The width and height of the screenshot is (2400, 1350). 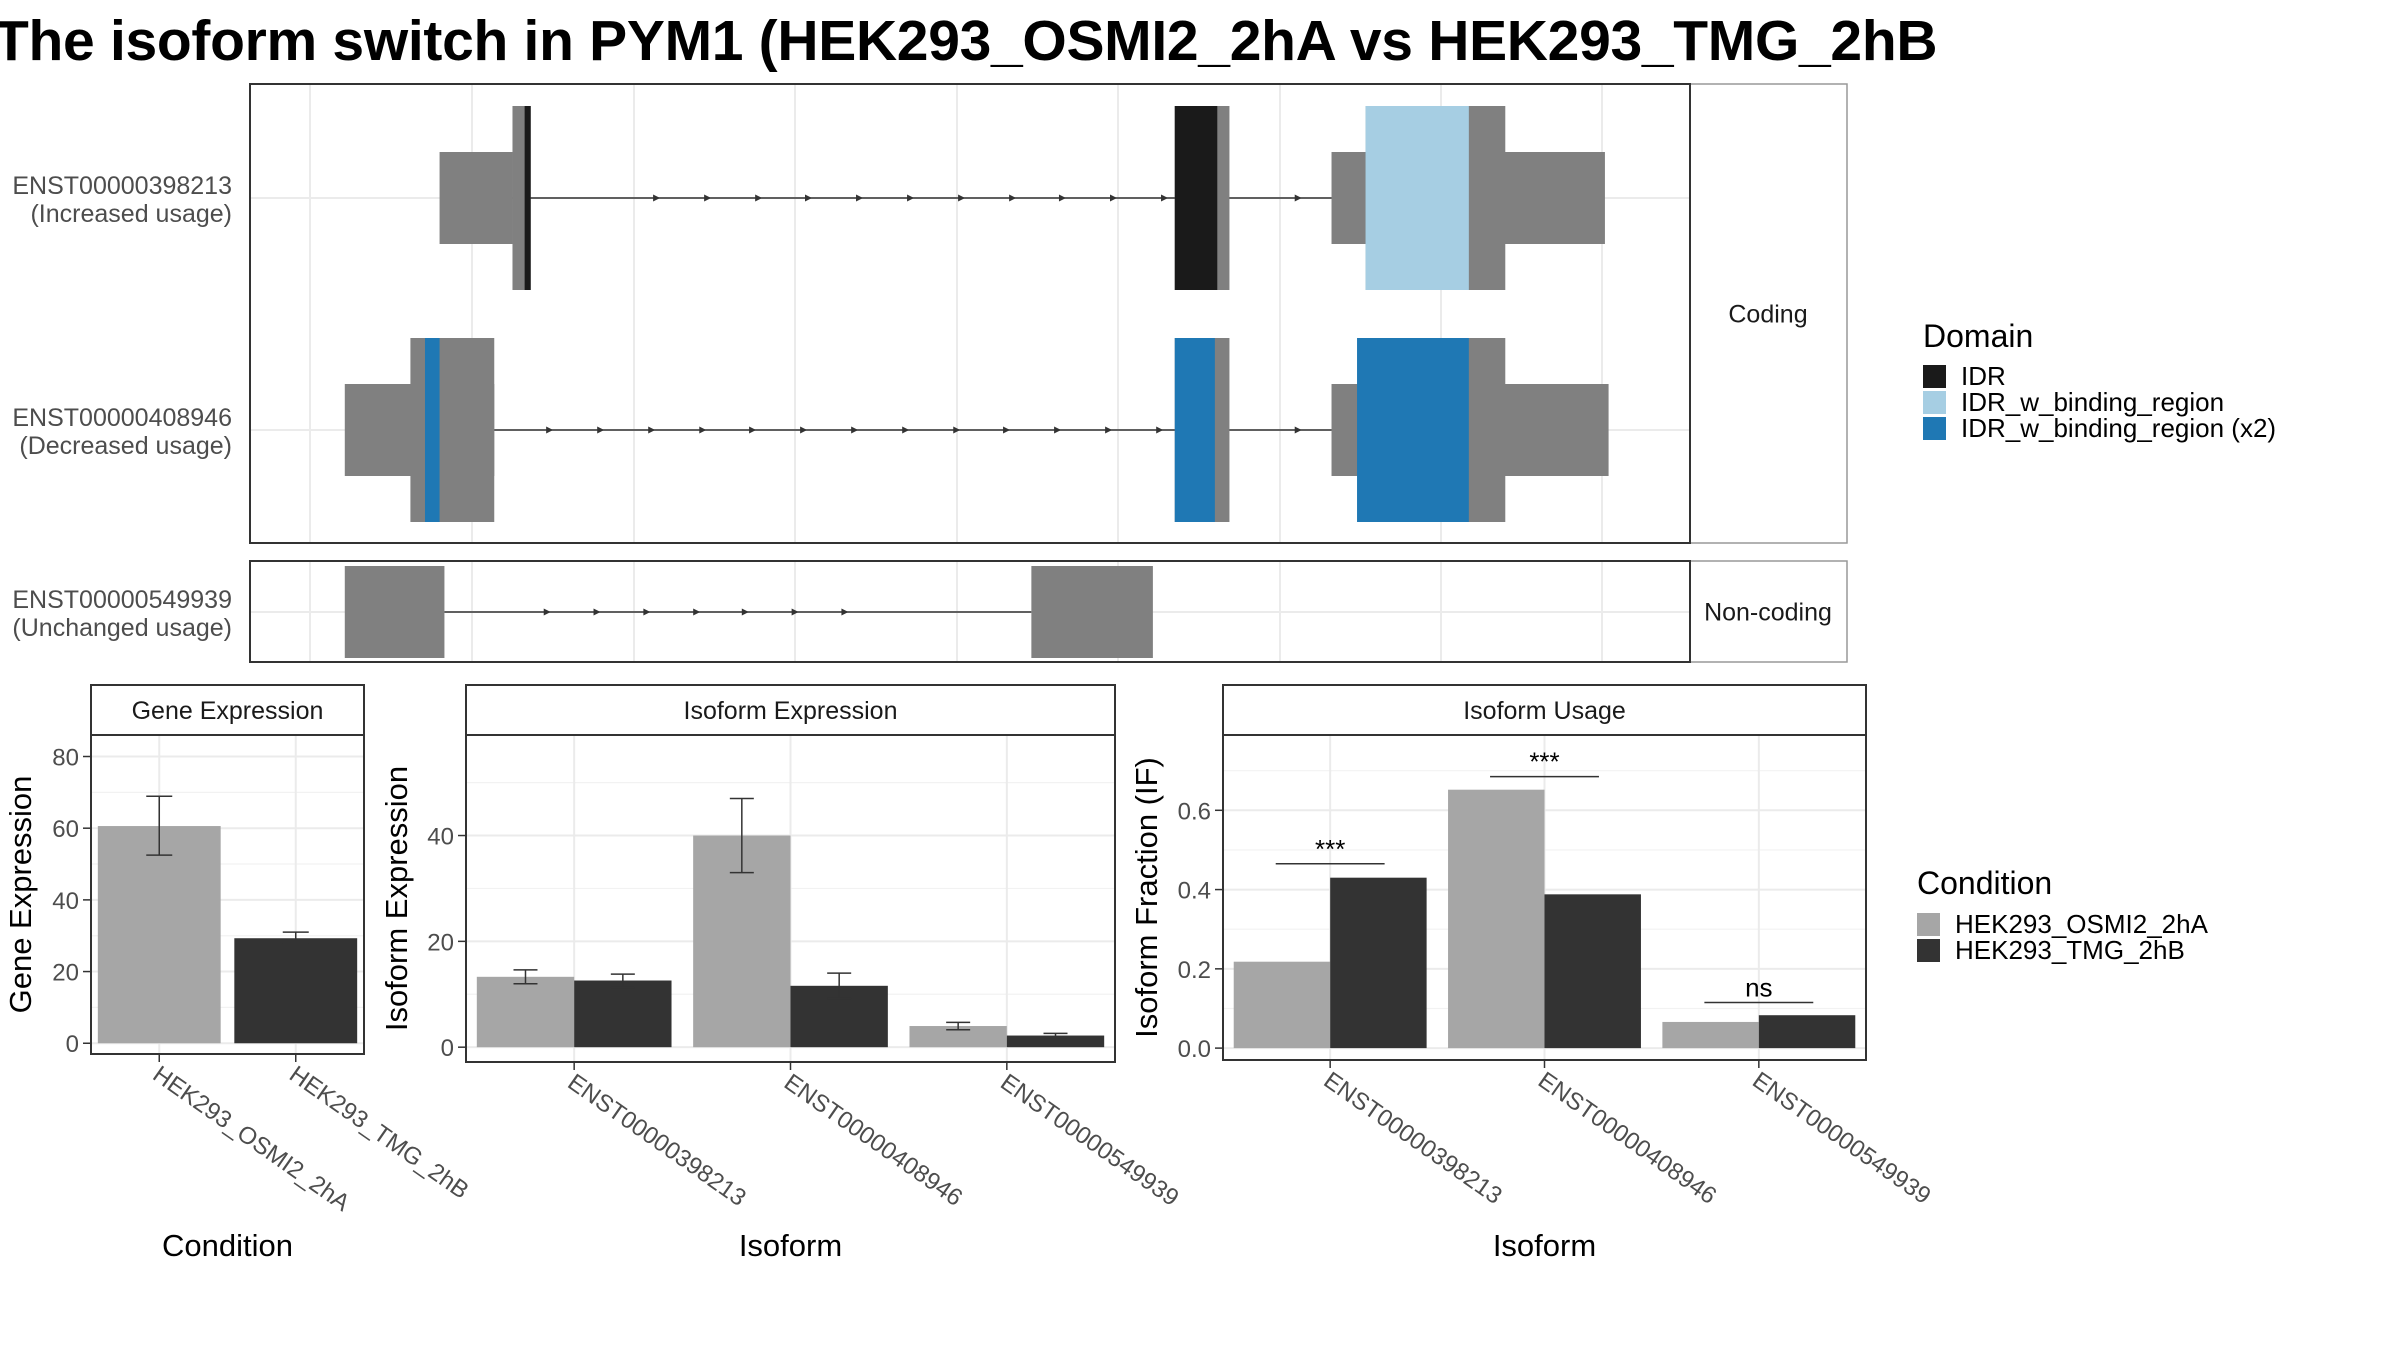 What do you see at coordinates (440, 837) in the screenshot?
I see `y-tick-label: 40` at bounding box center [440, 837].